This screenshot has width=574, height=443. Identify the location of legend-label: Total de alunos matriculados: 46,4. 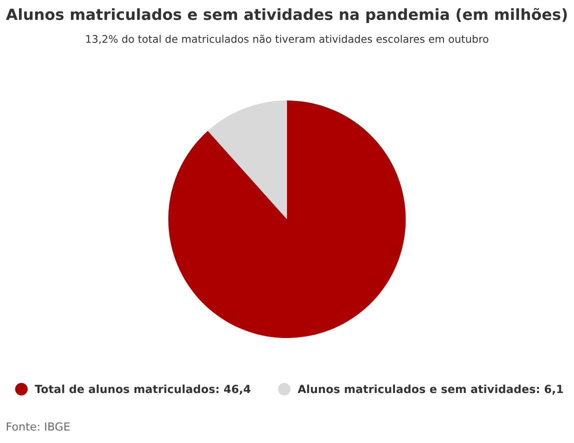
(142, 389).